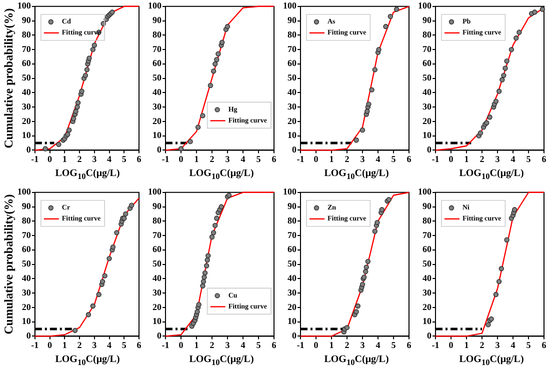 The image size is (550, 373). Describe the element at coordinates (8, 264) in the screenshot. I see `y-axis-title: Cumulative probability(%)` at that location.